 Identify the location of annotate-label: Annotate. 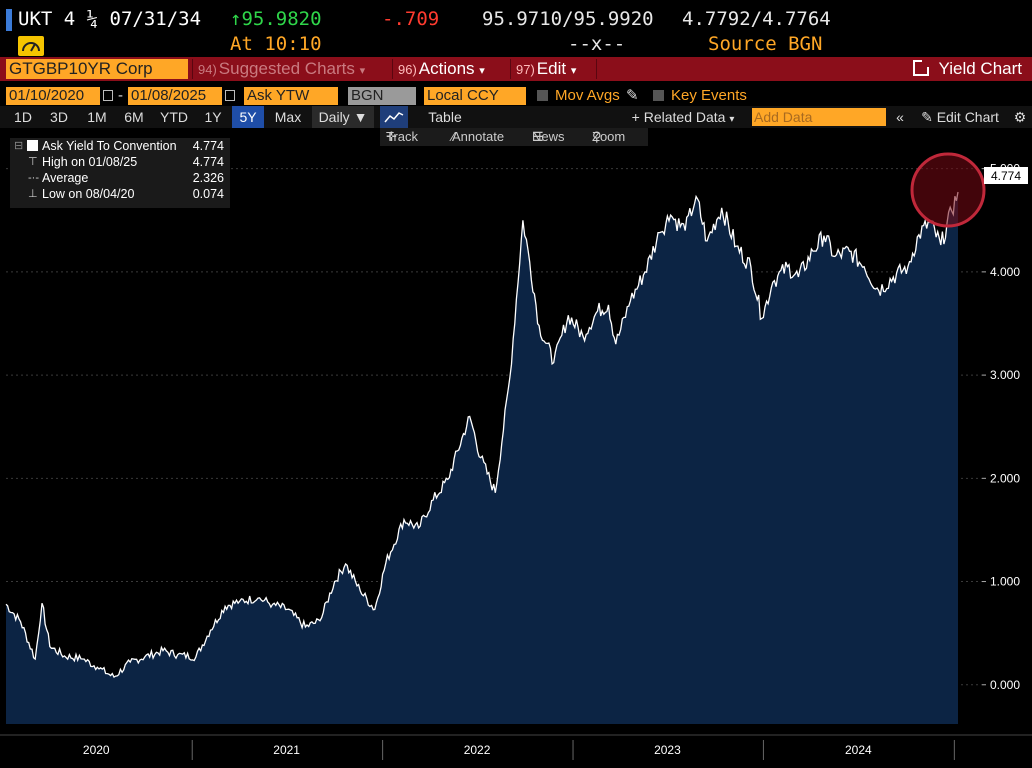
(478, 136).